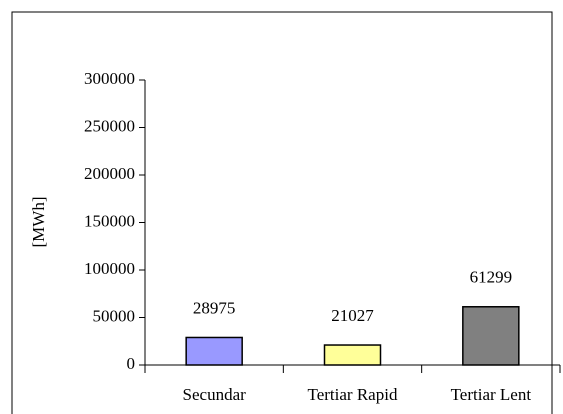 Image resolution: width=563 pixels, height=414 pixels. Describe the element at coordinates (491, 277) in the screenshot. I see `data-label: 61299` at that location.